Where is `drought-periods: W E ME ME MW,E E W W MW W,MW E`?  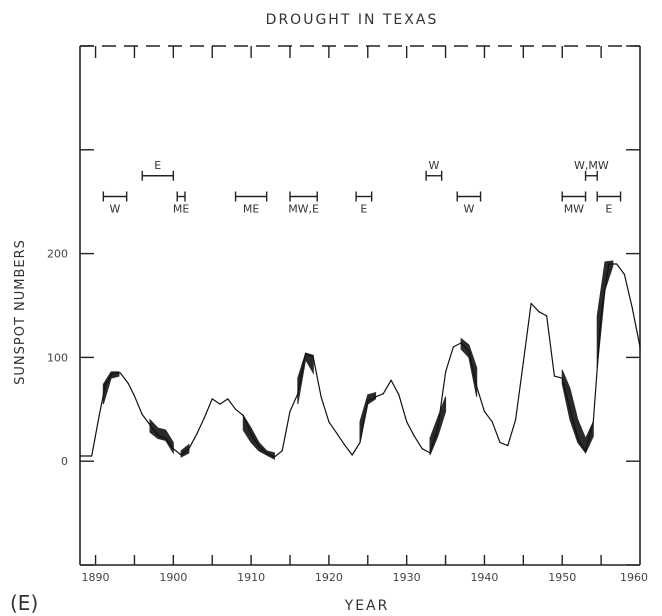
drought-periods: W E ME ME MW,E E W W MW W,MW E is located at coordinates (362, 187).